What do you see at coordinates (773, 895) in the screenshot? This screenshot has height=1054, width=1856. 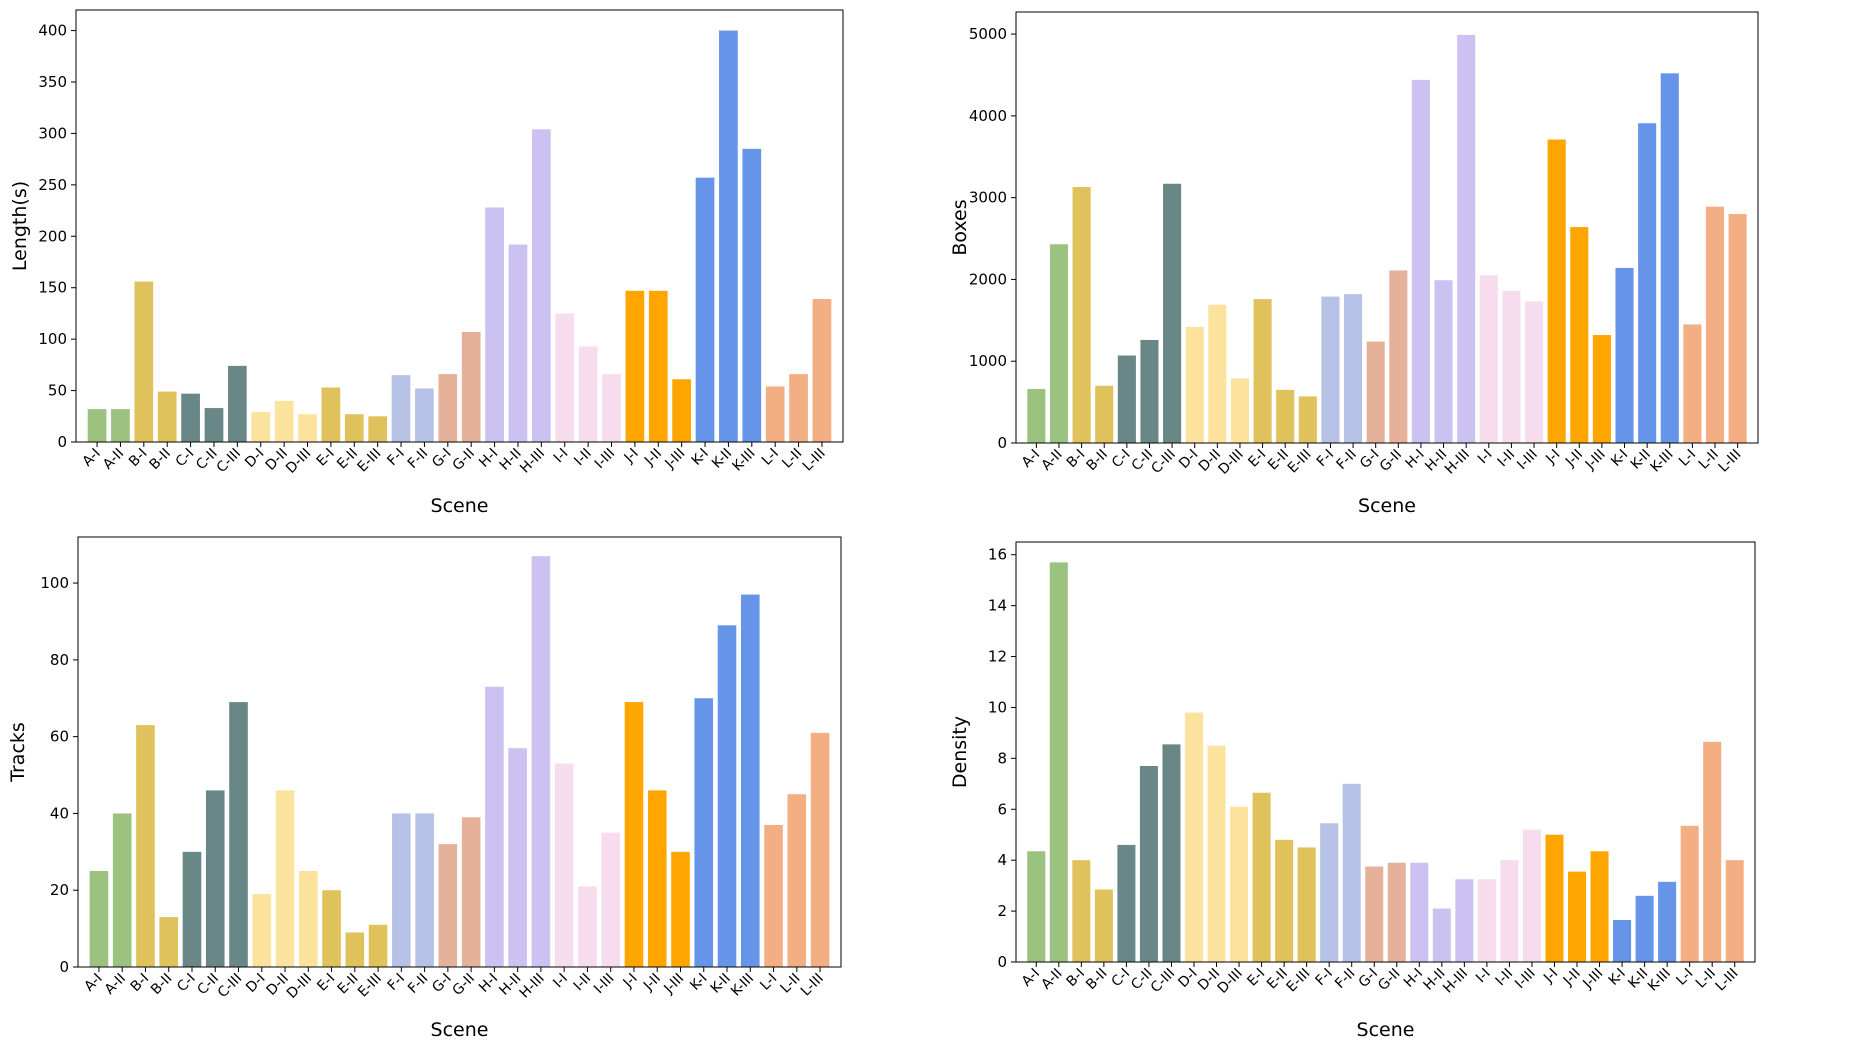 I see `bar-L-I` at bounding box center [773, 895].